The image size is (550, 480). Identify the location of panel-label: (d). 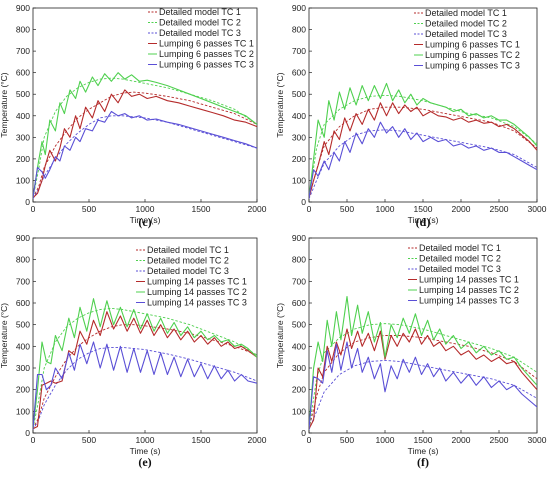
(423, 222).